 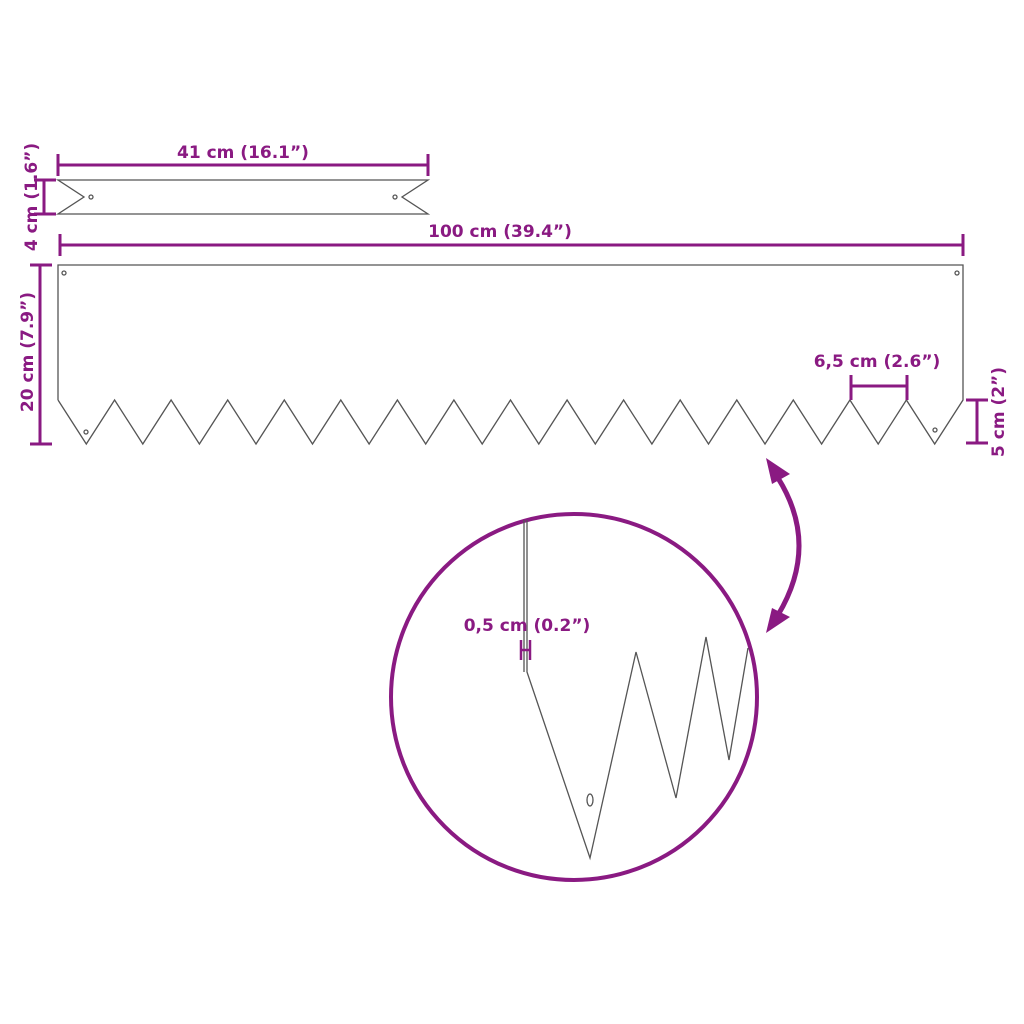 I want to click on panel-length-label: 100 cm (39.4”), so click(x=500, y=232).